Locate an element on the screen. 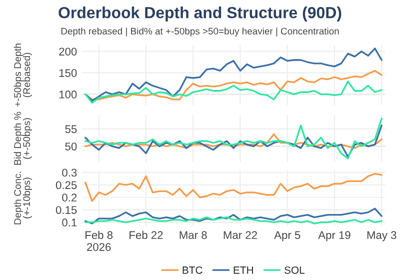 The height and width of the screenshot is (280, 400). y-axis-title: Bid Depth % (+-50bps) is located at coordinates (23, 138).